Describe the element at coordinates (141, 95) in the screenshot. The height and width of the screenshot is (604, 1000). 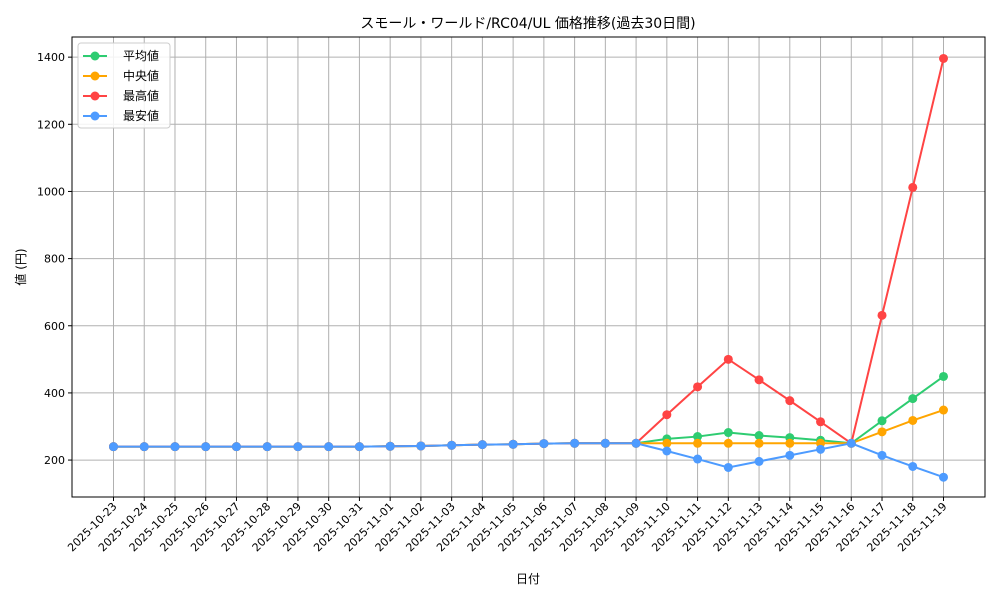
I see `legend-label: 最高値` at that location.